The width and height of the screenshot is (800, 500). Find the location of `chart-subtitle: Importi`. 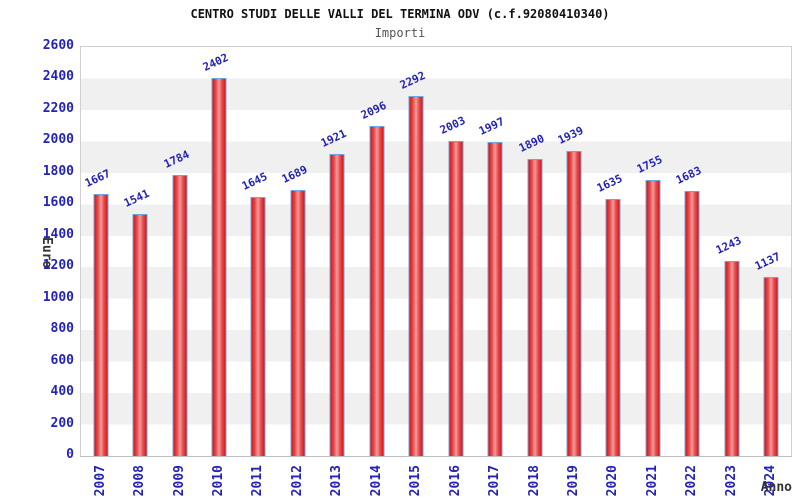

chart-subtitle: Importi is located at coordinates (400, 33).